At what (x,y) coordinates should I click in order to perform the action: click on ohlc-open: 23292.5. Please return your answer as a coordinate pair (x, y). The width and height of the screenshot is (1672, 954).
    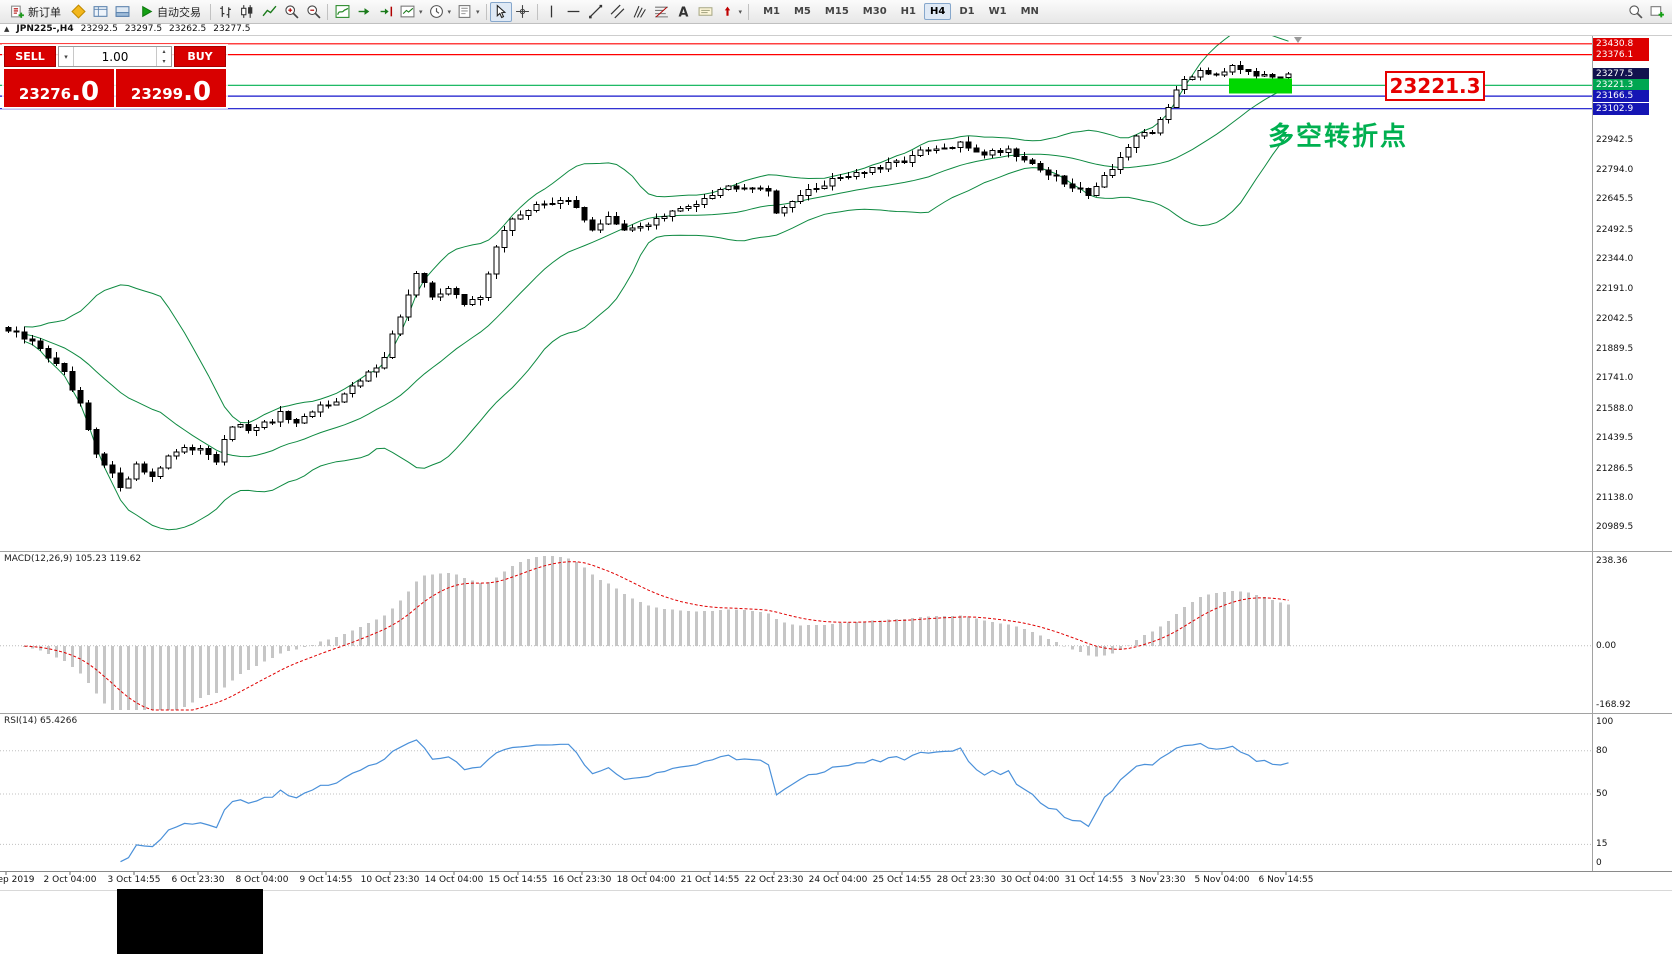
    Looking at the image, I should click on (99, 29).